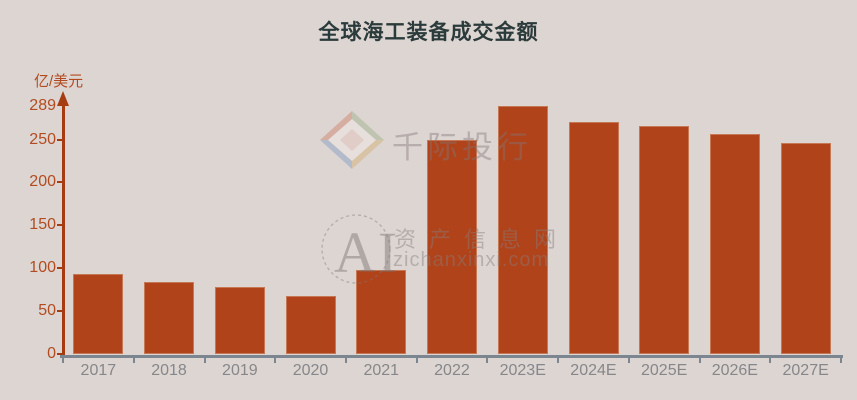 Image resolution: width=857 pixels, height=400 pixels. What do you see at coordinates (42, 225) in the screenshot?
I see `y-tick-label: 150` at bounding box center [42, 225].